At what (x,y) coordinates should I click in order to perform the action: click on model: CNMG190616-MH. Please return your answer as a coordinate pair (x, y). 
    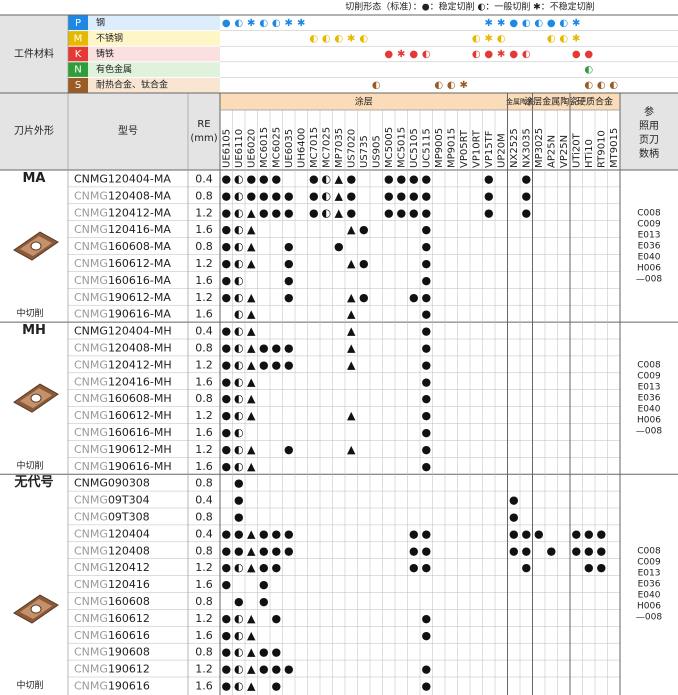
    Looking at the image, I should click on (123, 466).